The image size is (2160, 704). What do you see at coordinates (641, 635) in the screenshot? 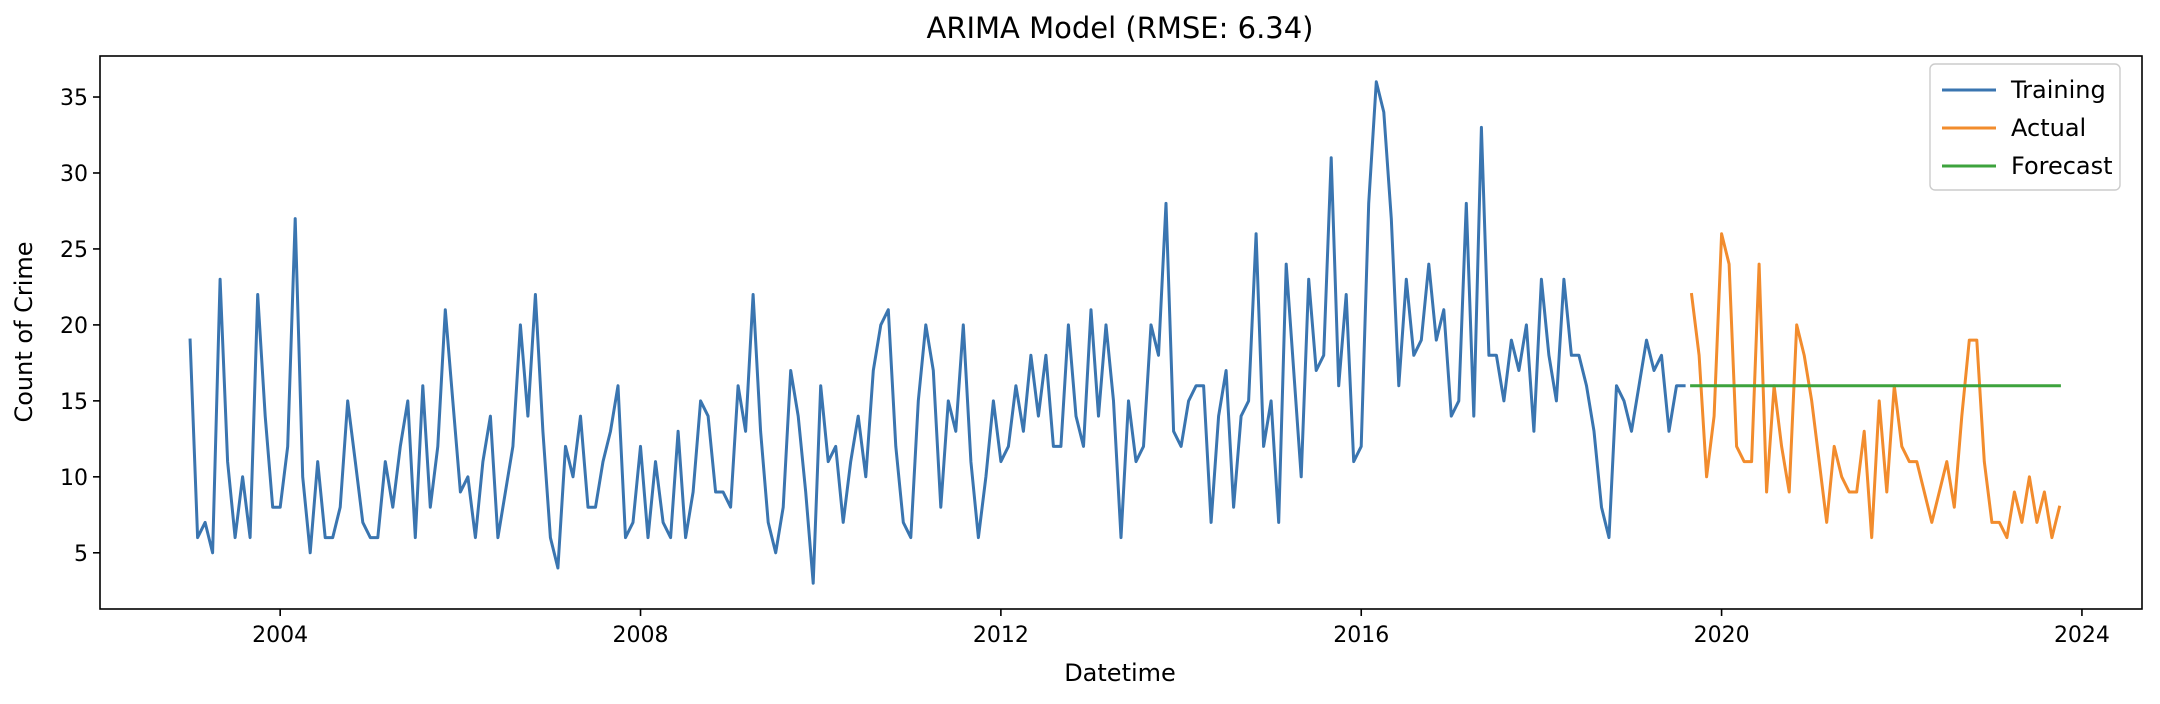
I see `x-tick-label: 2008` at bounding box center [641, 635].